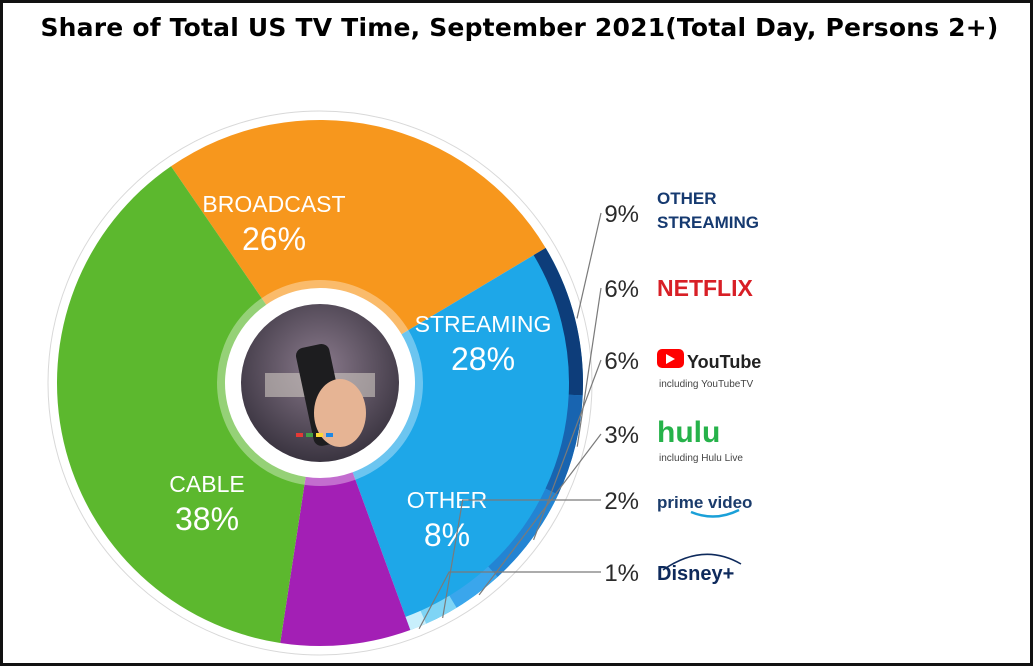  What do you see at coordinates (438, 609) in the screenshot?
I see `streaming-band-prime-video` at bounding box center [438, 609].